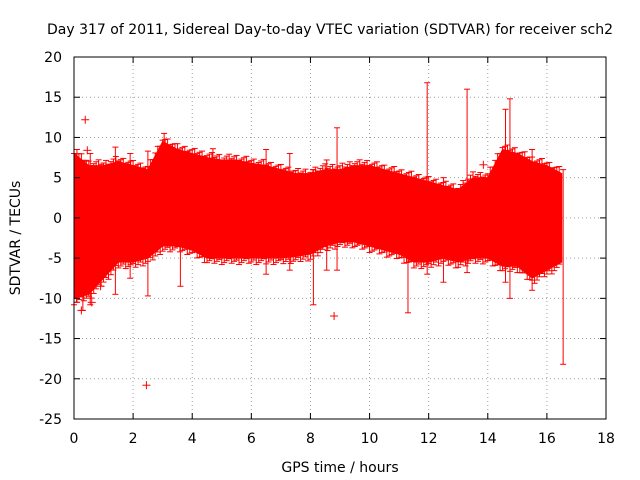 This screenshot has width=640, height=480. I want to click on y-tick-label: 15, so click(53, 98).